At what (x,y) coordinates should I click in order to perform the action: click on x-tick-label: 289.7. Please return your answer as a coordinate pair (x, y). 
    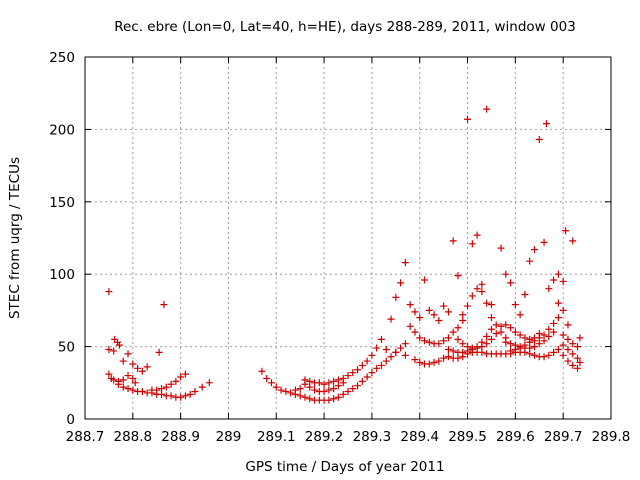
    Looking at the image, I should click on (563, 437).